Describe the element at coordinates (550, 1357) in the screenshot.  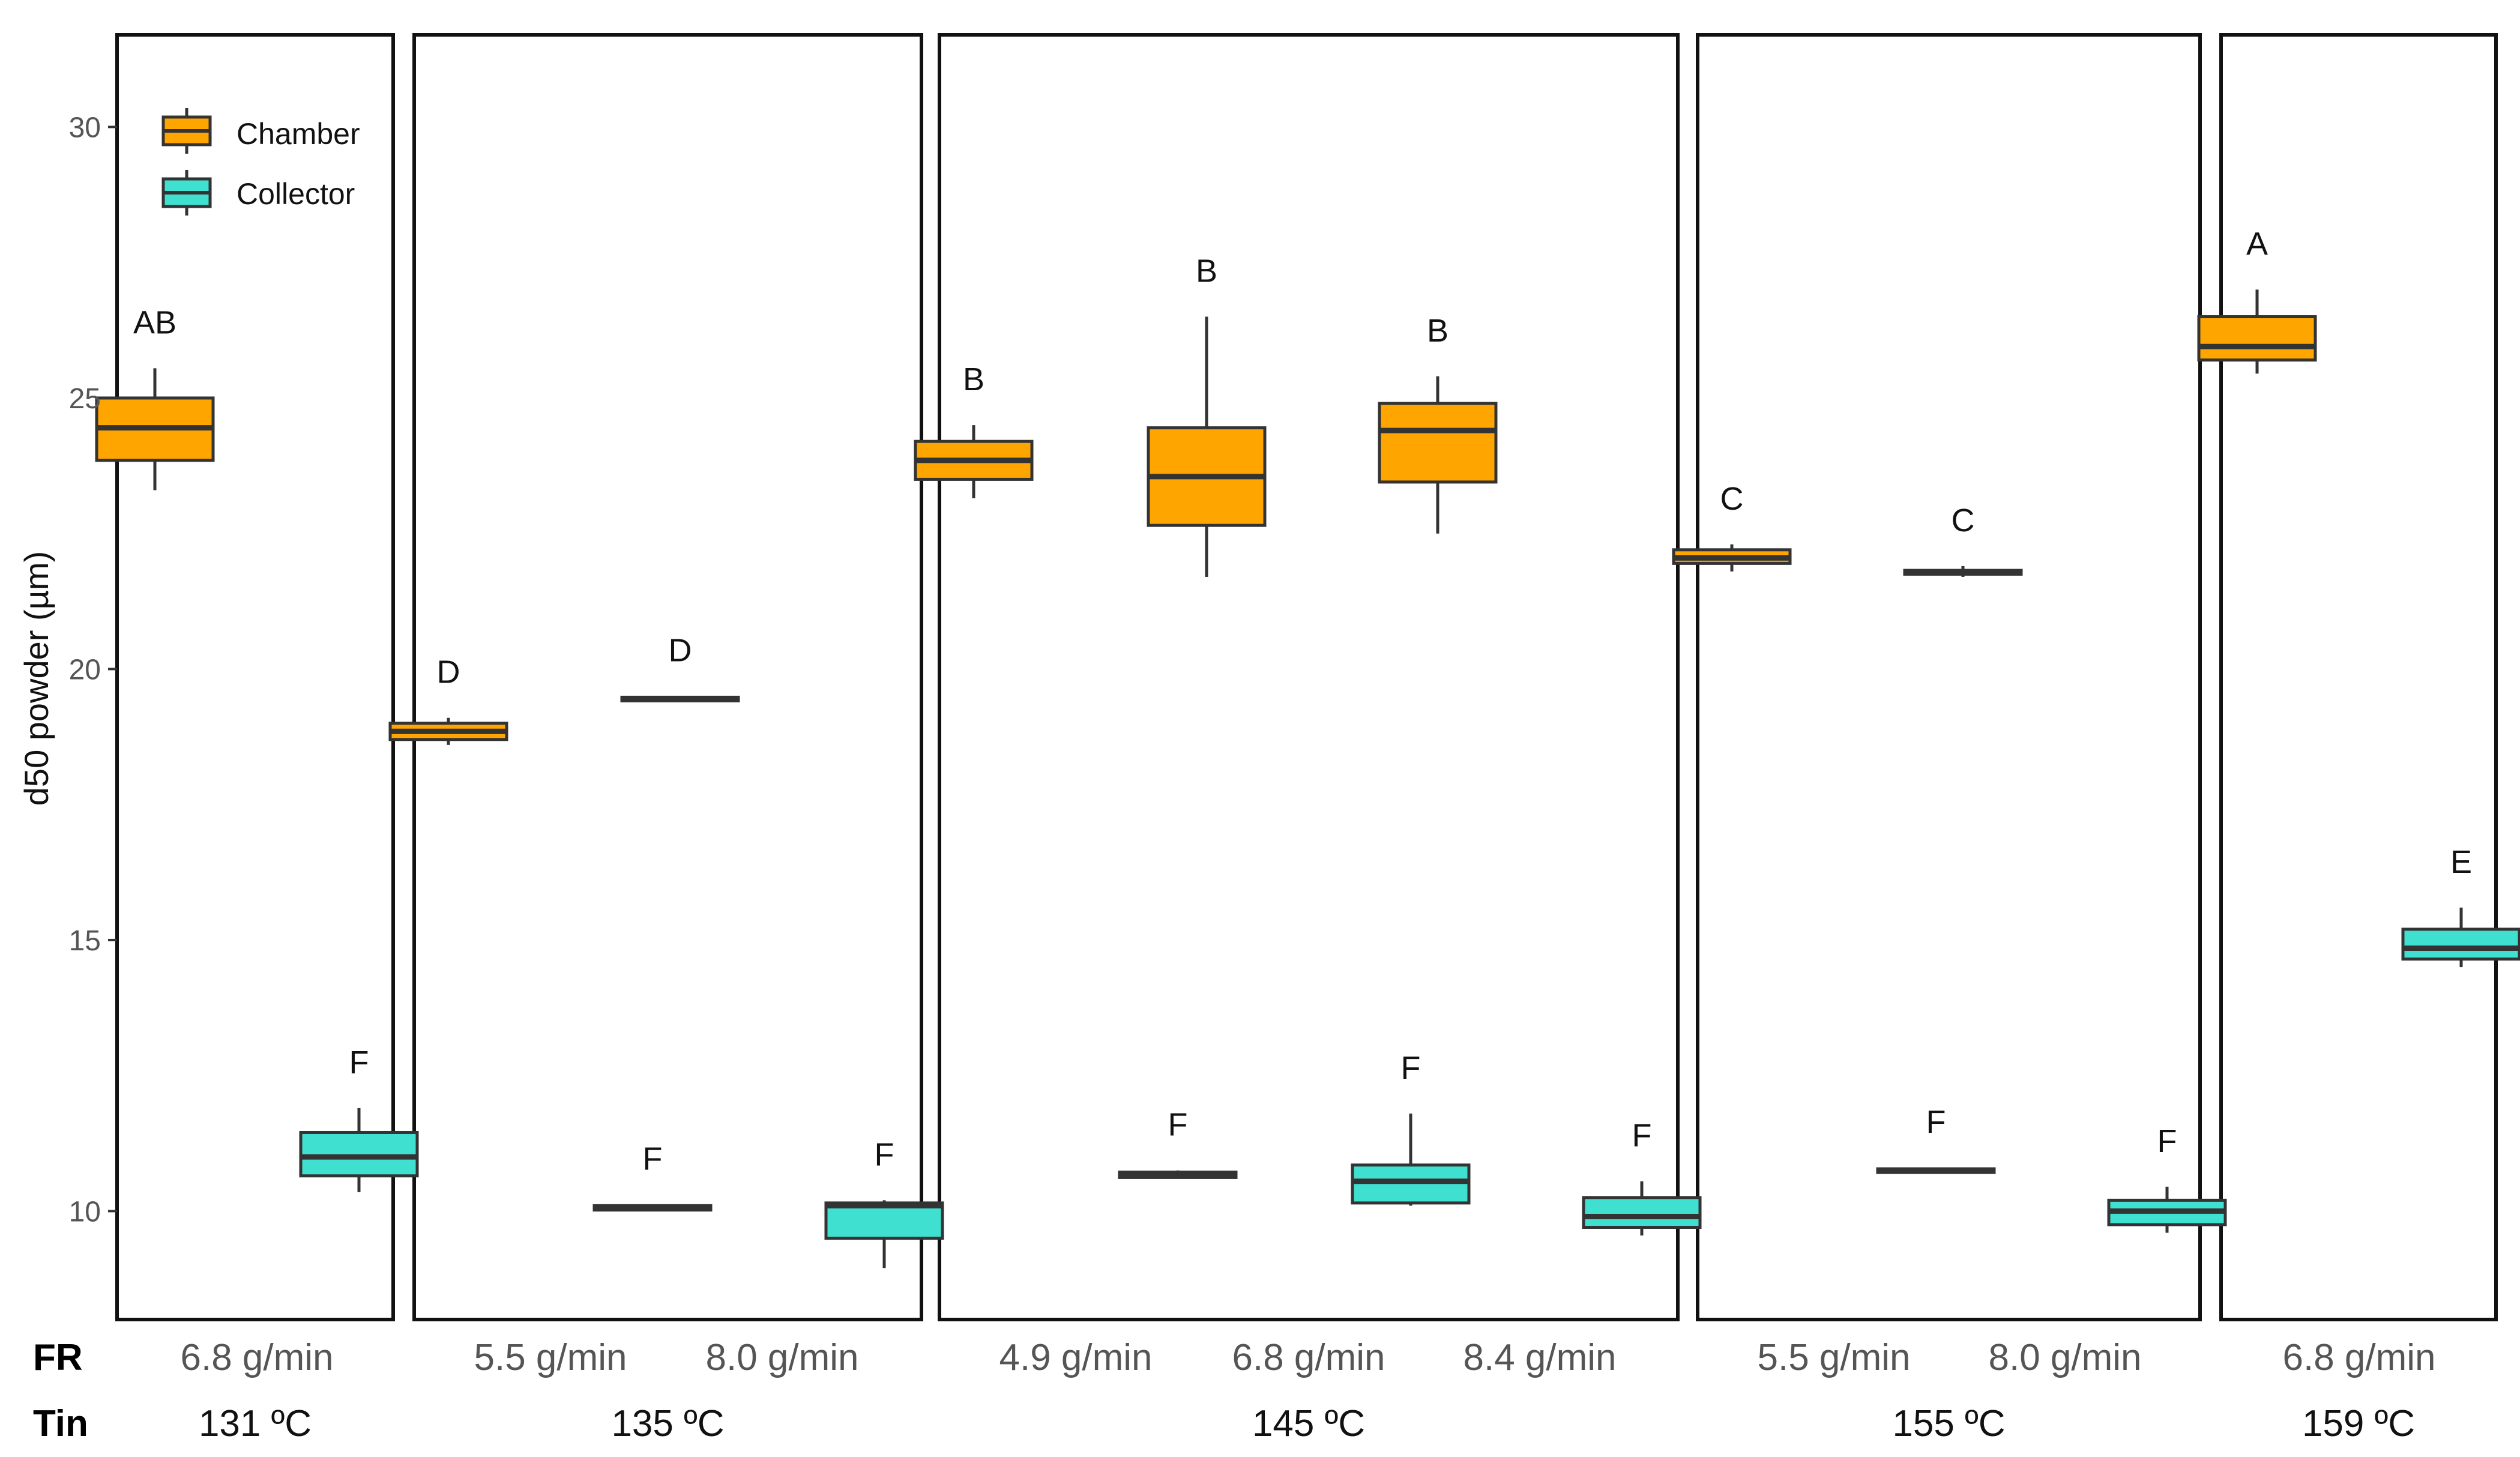
I see `group-2-5-5-g-min-fr-label: 5.5 g/min` at that location.